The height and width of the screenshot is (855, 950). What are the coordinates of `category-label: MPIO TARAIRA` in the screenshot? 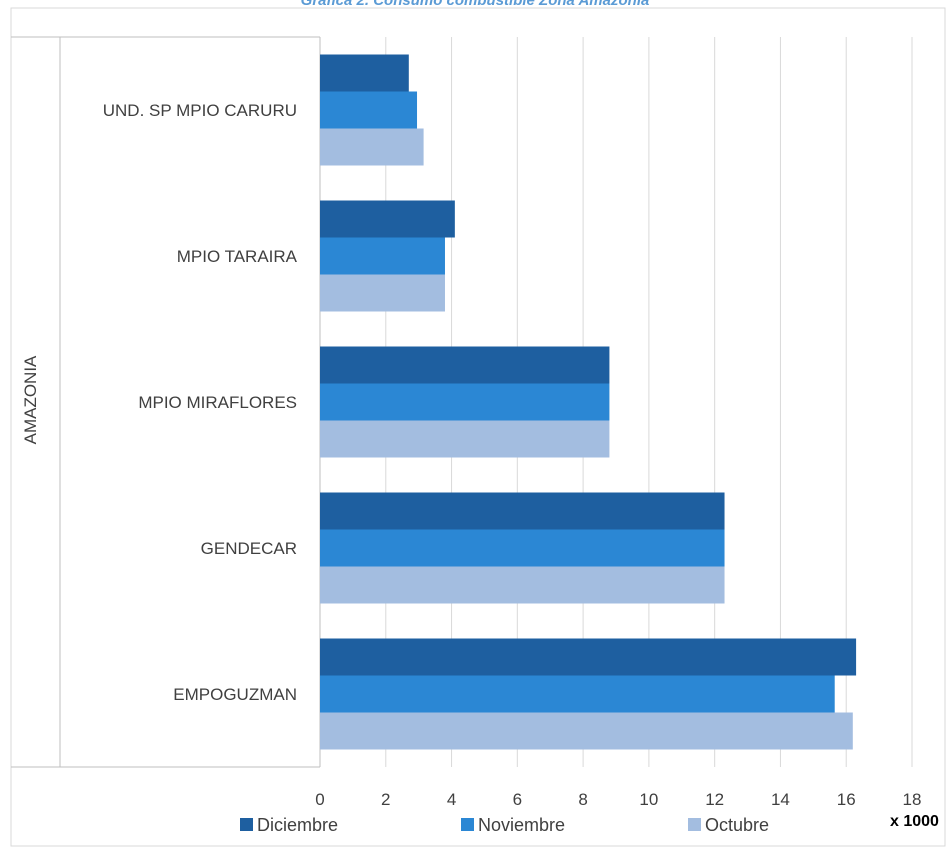 It's located at (237, 256).